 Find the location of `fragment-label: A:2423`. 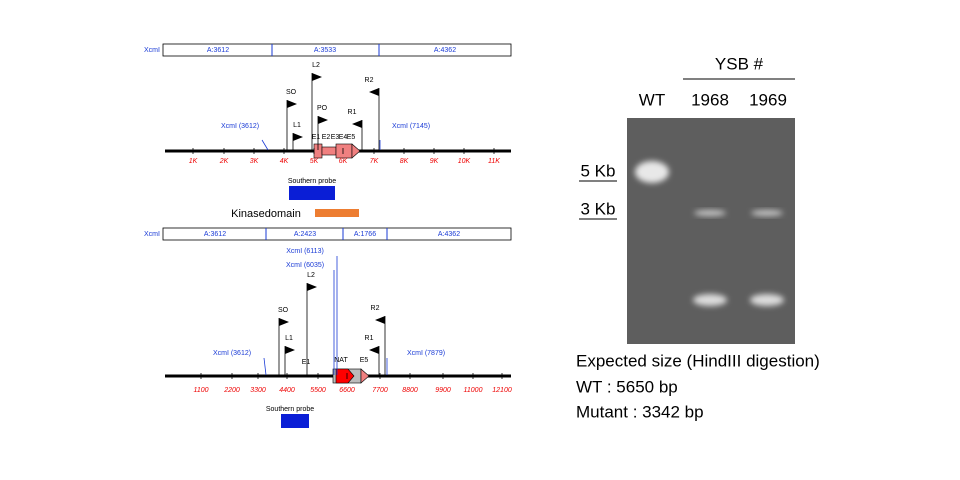

fragment-label: A:2423 is located at coordinates (305, 234).